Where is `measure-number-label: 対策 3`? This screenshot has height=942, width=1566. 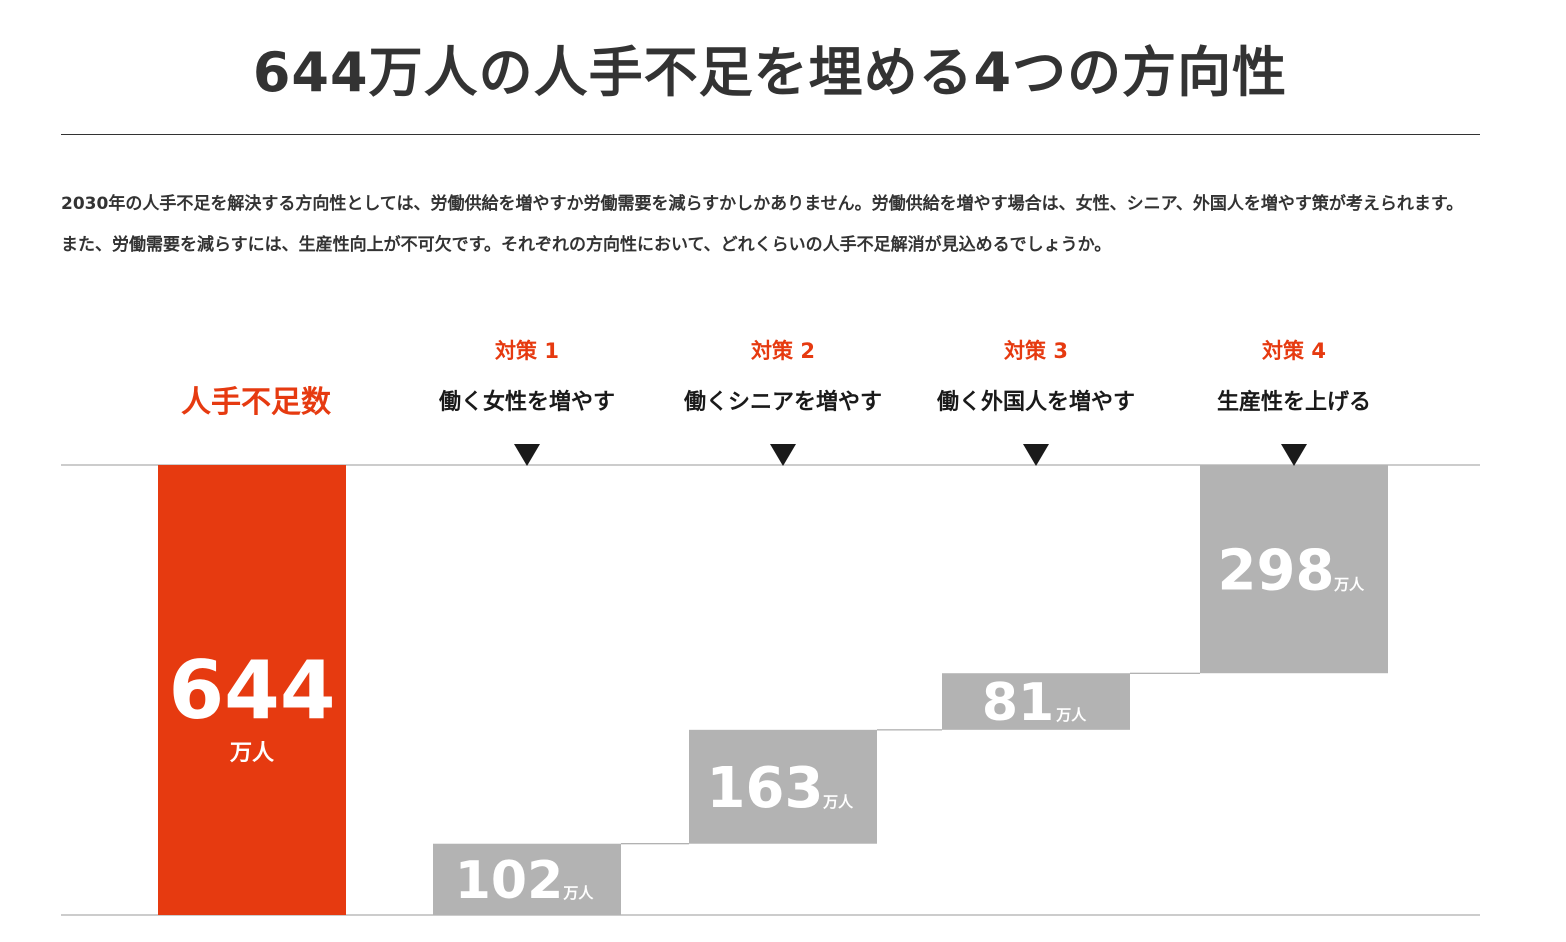 measure-number-label: 対策 3 is located at coordinates (1036, 351).